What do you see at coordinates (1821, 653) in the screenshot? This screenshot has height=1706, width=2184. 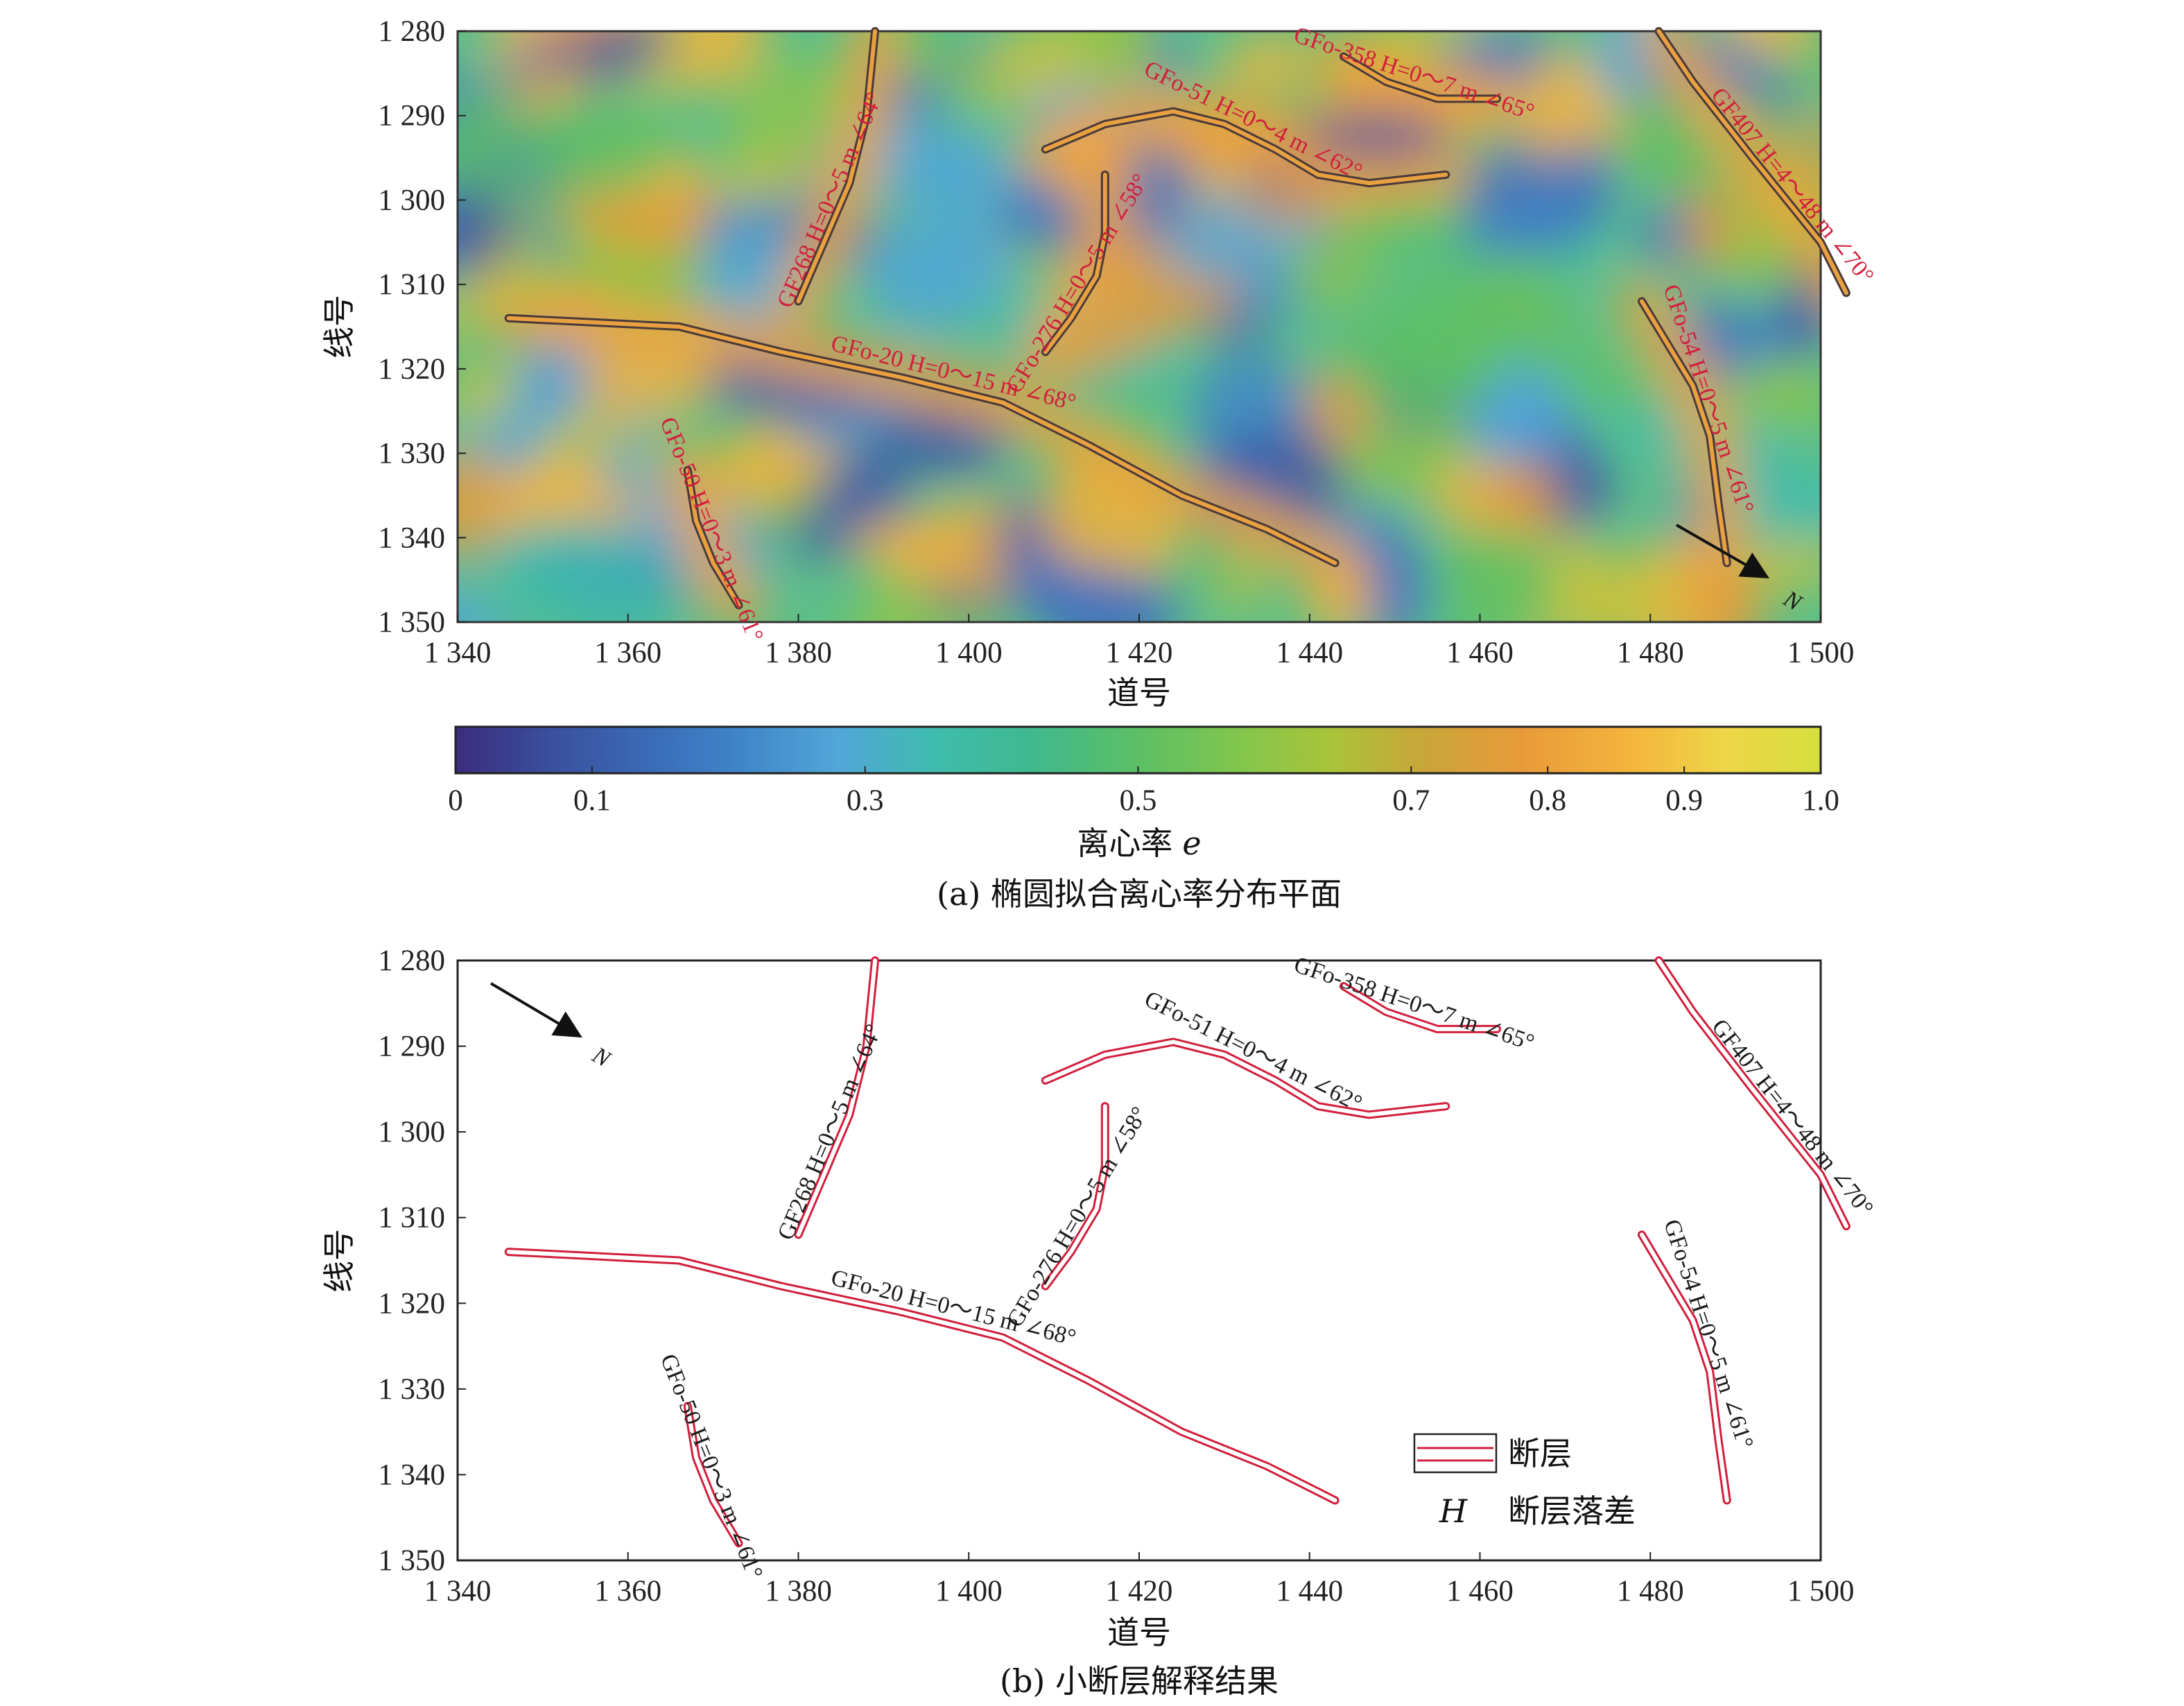 I see `panel-a-x-tick-label: 1 500` at bounding box center [1821, 653].